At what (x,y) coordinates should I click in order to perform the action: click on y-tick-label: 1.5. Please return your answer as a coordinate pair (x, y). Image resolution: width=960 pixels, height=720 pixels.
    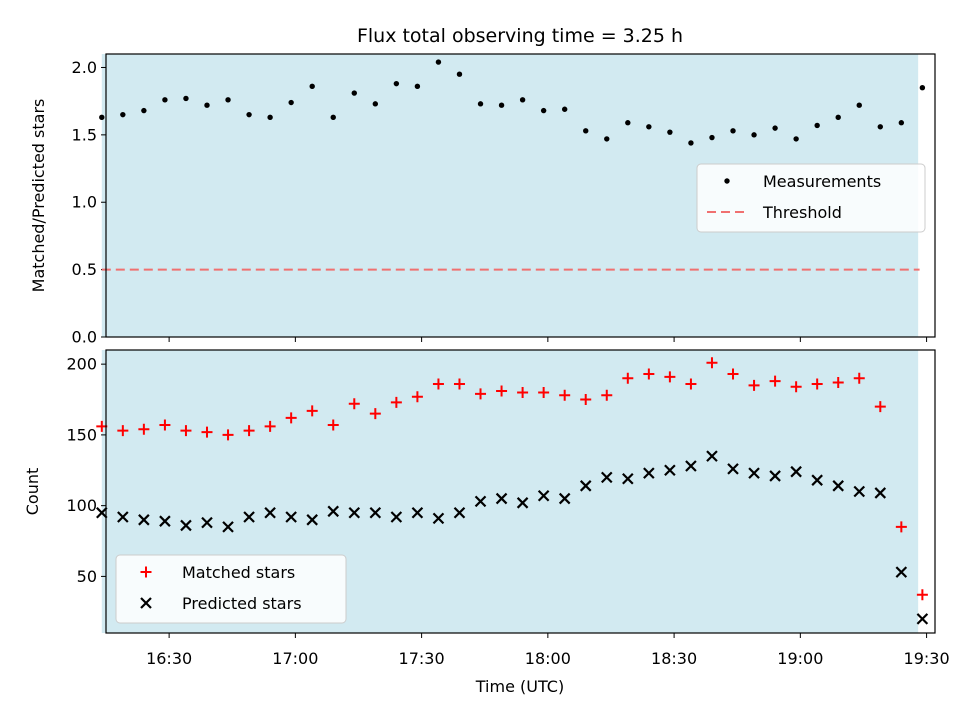
    Looking at the image, I should click on (84, 134).